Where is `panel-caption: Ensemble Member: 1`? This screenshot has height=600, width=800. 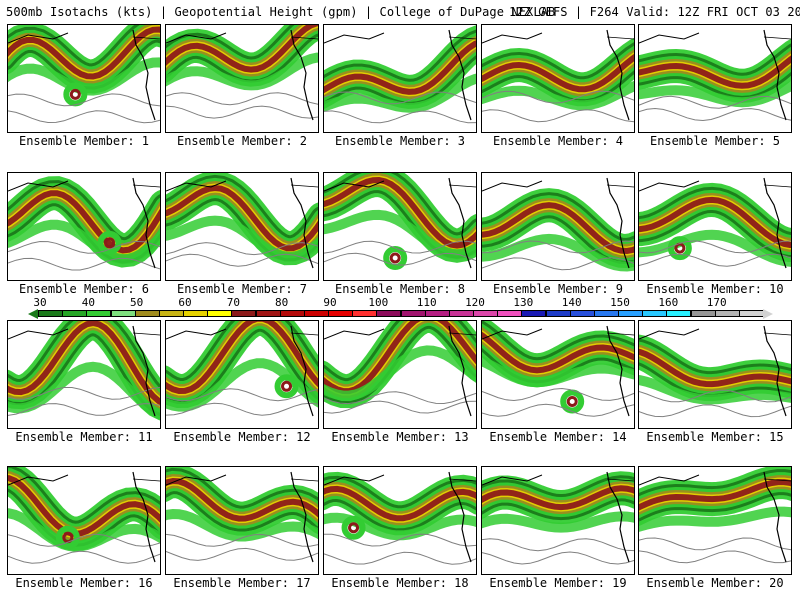
panel-caption: Ensemble Member: 1 is located at coordinates (84, 141).